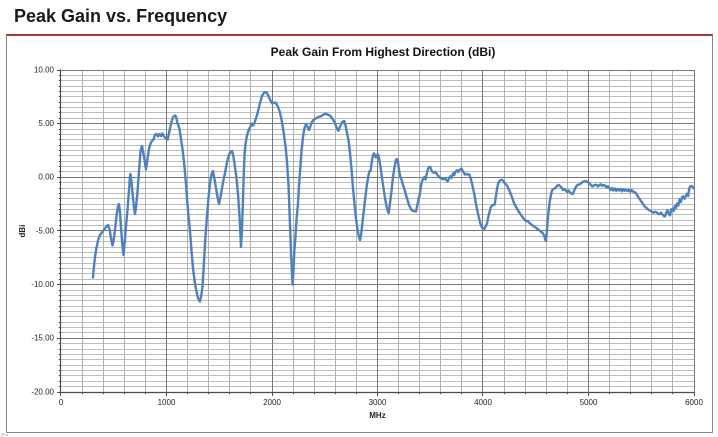 The height and width of the screenshot is (437, 718). What do you see at coordinates (61, 402) in the screenshot?
I see `svg-text: 0` at bounding box center [61, 402].